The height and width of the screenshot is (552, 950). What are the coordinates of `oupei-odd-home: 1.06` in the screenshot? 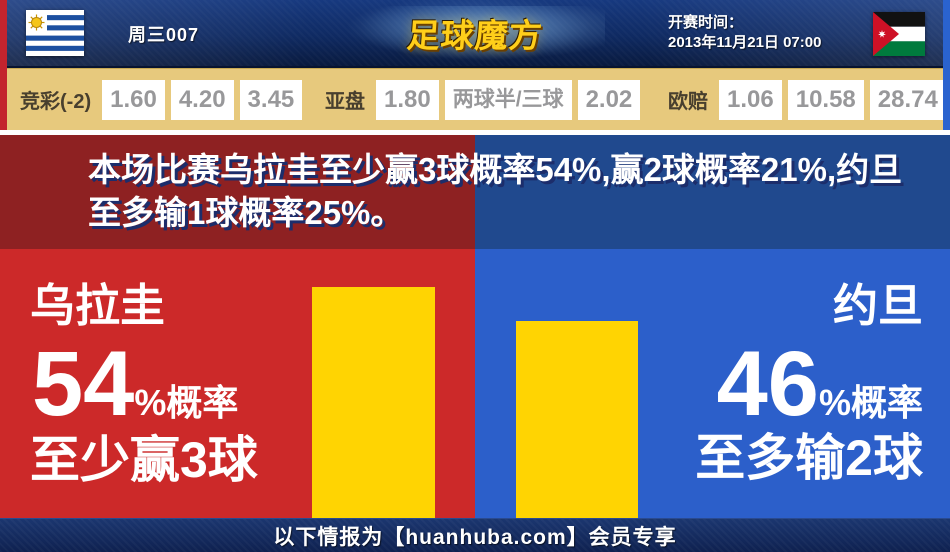 It's located at (750, 99).